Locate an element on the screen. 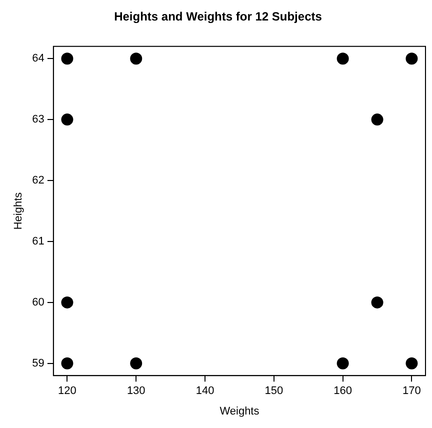 This screenshot has width=432, height=428. y-tick-label: 61 is located at coordinates (38, 242).